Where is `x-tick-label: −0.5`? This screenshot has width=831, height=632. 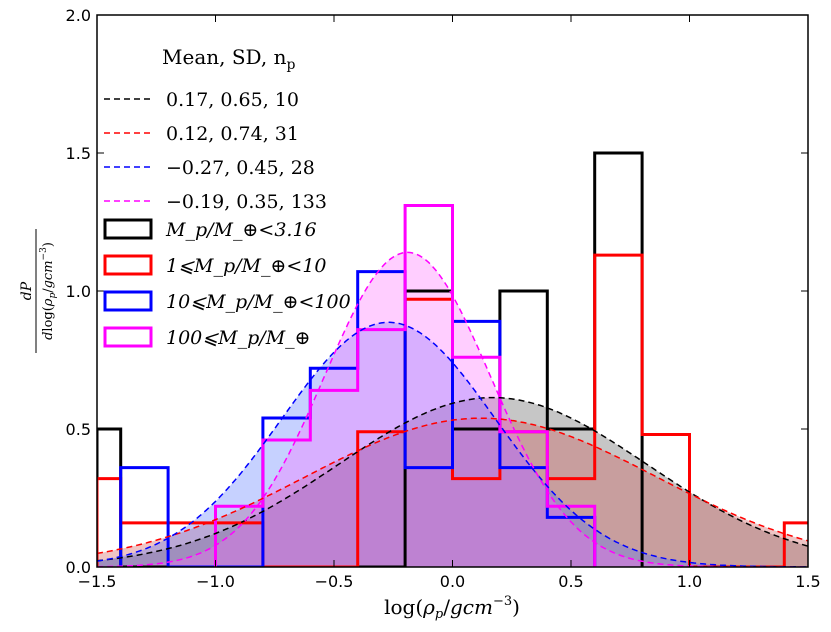
x-tick-label: −0.5 is located at coordinates (334, 581).